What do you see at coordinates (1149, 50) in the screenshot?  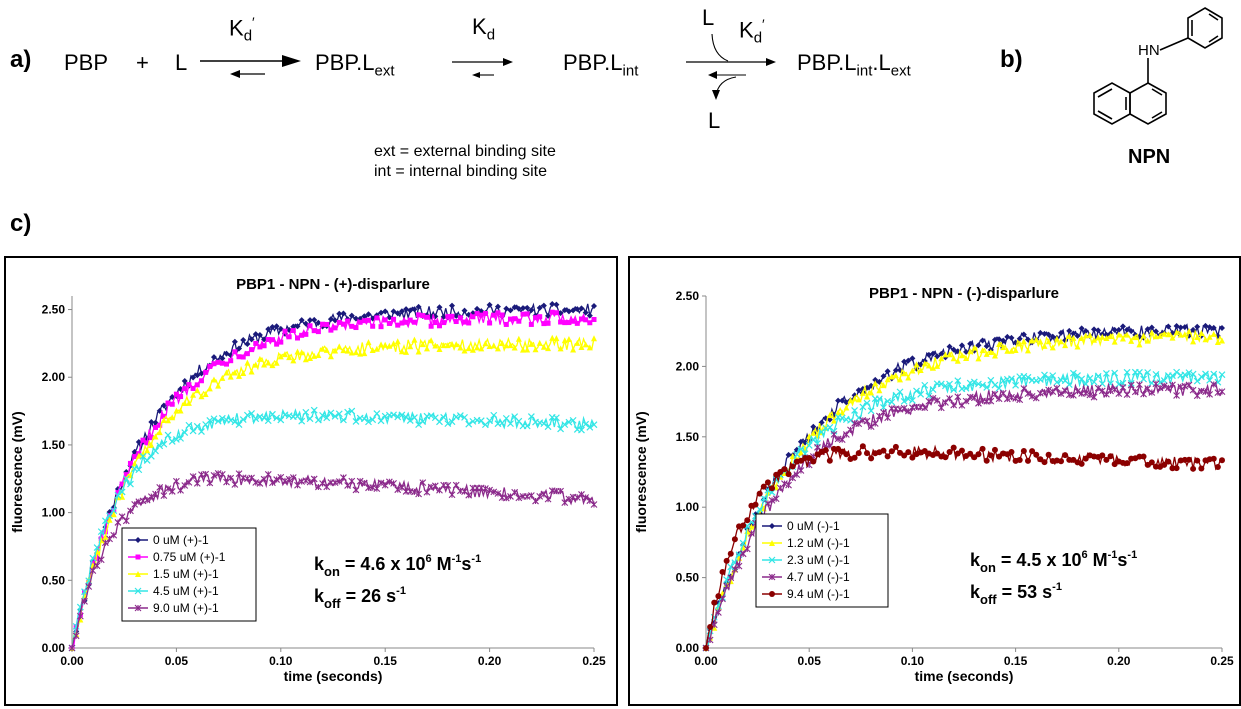 I see `nh-label: HN` at bounding box center [1149, 50].